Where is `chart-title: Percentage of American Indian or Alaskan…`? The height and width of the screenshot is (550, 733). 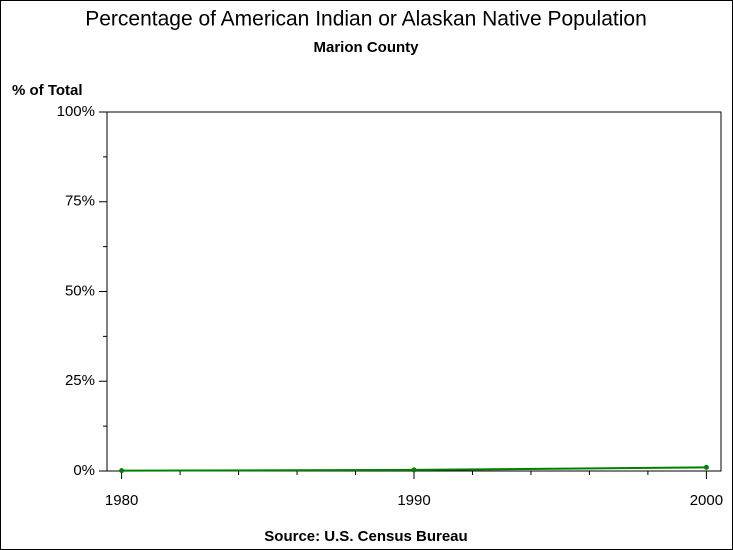
chart-title: Percentage of American Indian or Alaskan… is located at coordinates (366, 19).